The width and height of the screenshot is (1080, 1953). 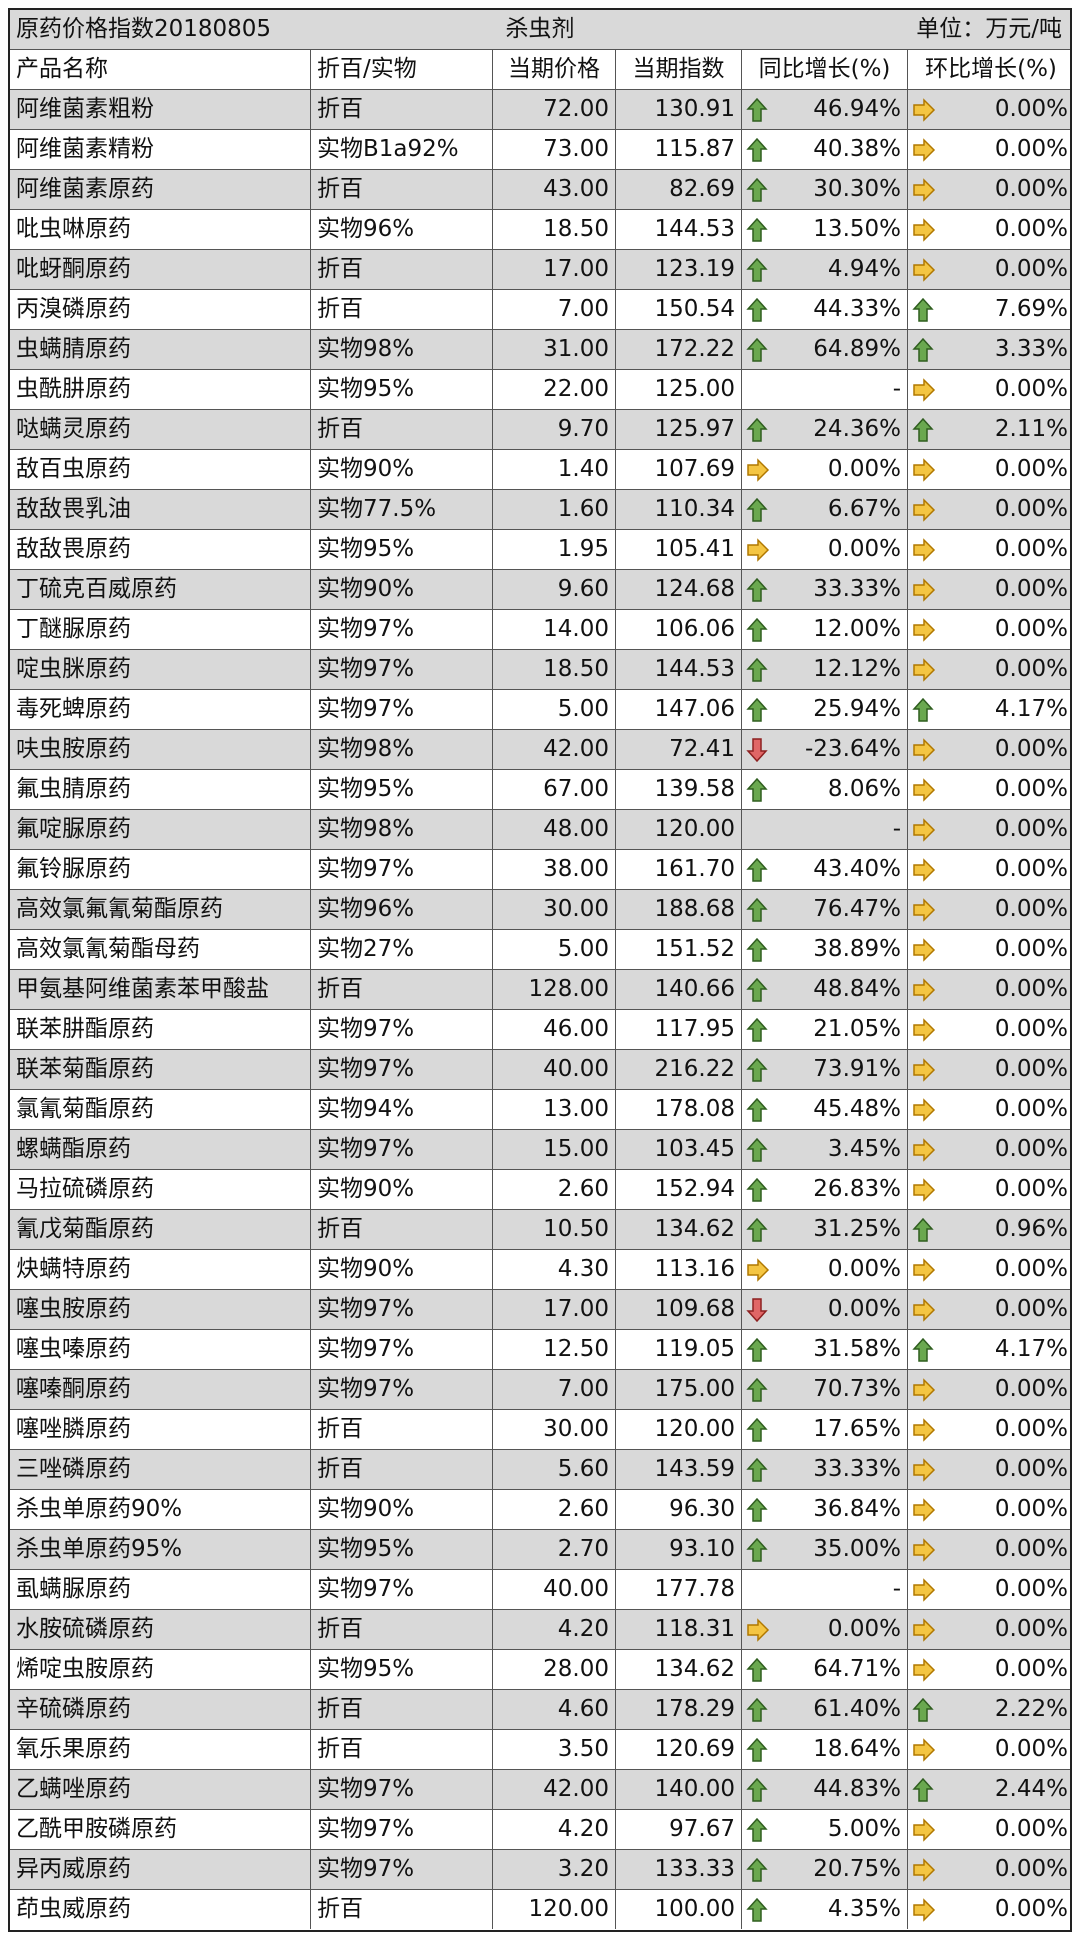 I want to click on index: 125.00, so click(x=678, y=389).